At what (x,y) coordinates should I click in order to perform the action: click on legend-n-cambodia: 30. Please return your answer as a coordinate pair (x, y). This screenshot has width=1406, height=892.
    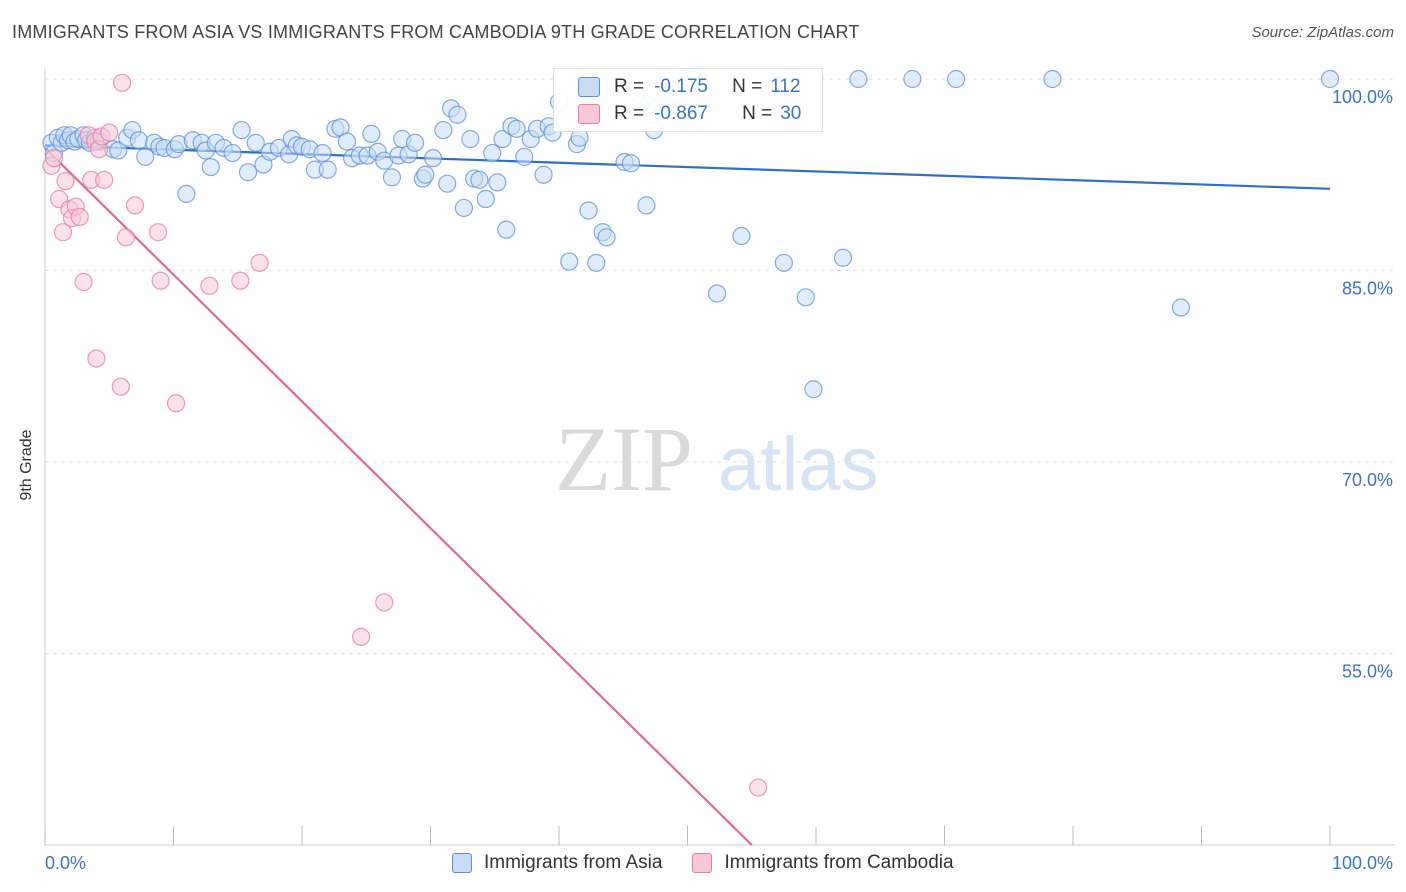
    Looking at the image, I should click on (791, 113).